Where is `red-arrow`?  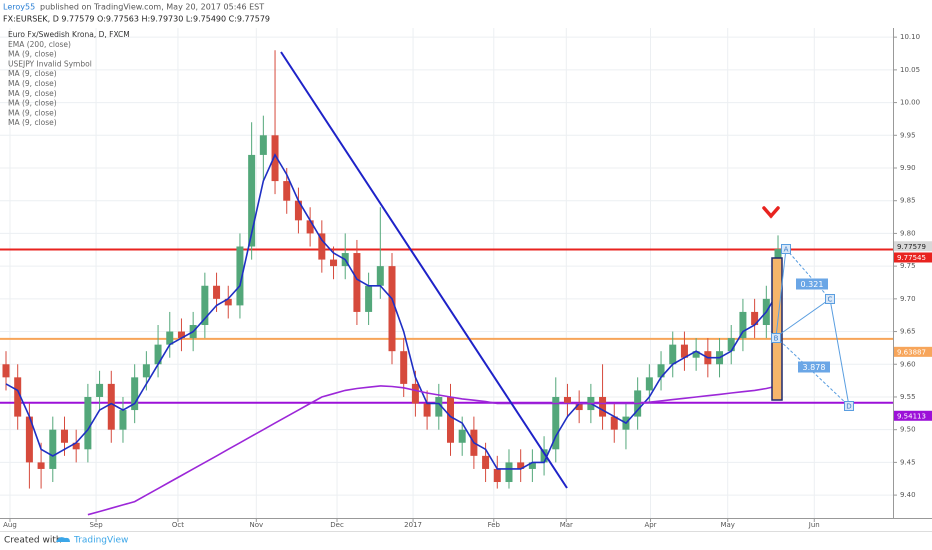 red-arrow is located at coordinates (771, 212).